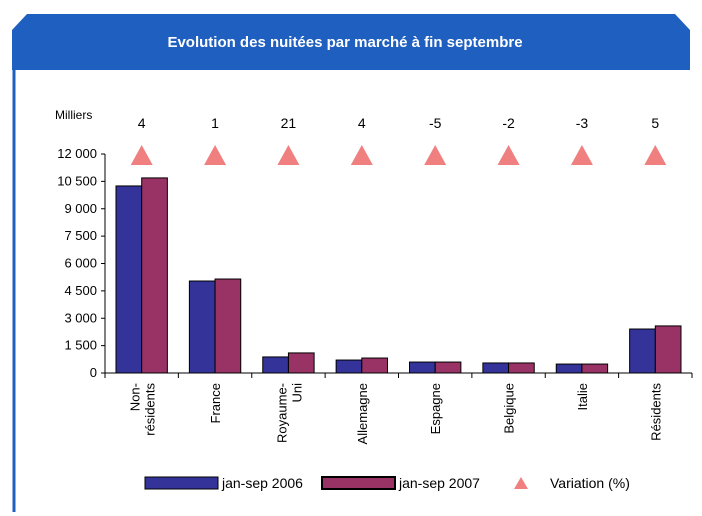 The height and width of the screenshot is (516, 702). Describe the element at coordinates (435, 408) in the screenshot. I see `x-tick-label: Espagne` at that location.